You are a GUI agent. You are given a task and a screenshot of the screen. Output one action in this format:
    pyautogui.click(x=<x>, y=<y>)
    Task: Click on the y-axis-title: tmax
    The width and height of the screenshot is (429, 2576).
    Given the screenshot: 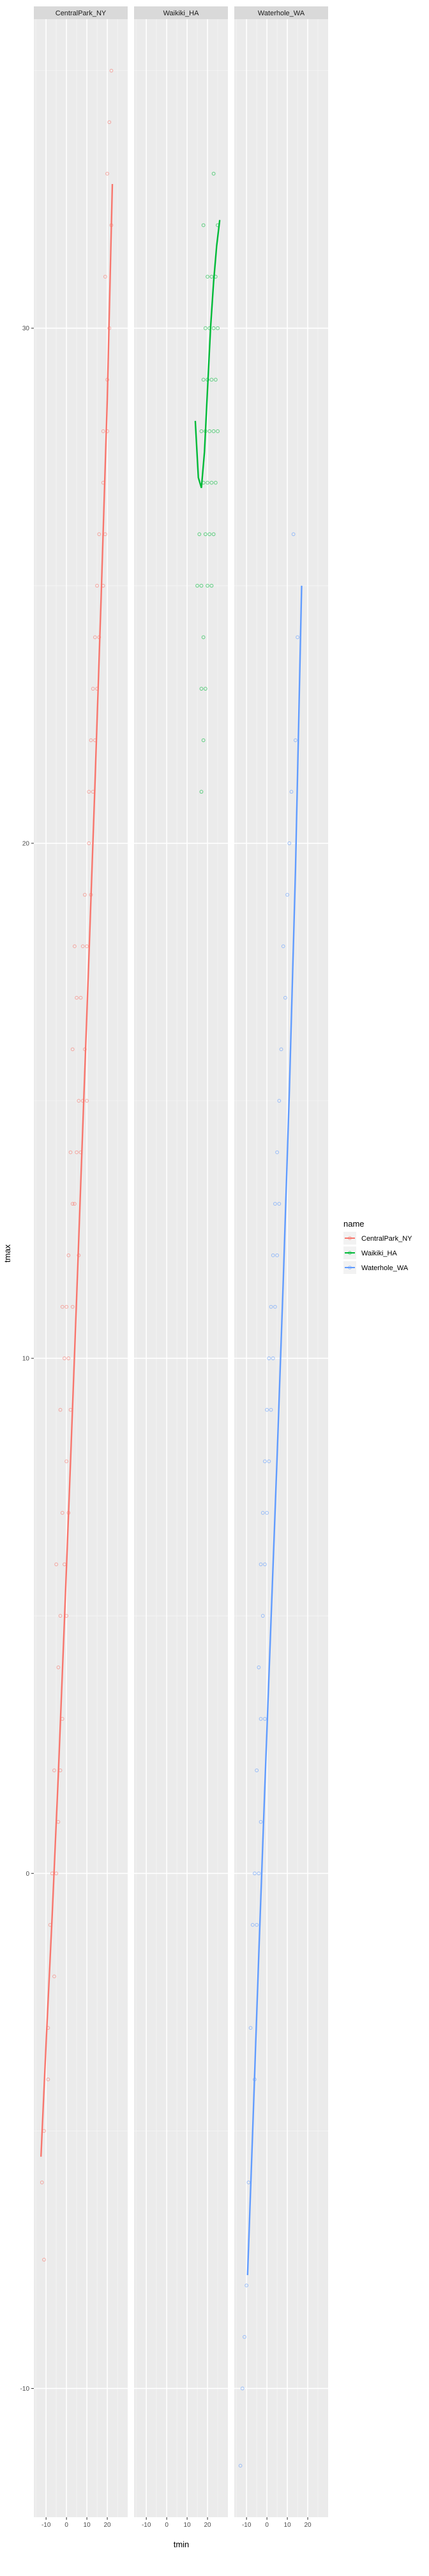 What is the action you would take?
    pyautogui.click(x=7, y=1253)
    